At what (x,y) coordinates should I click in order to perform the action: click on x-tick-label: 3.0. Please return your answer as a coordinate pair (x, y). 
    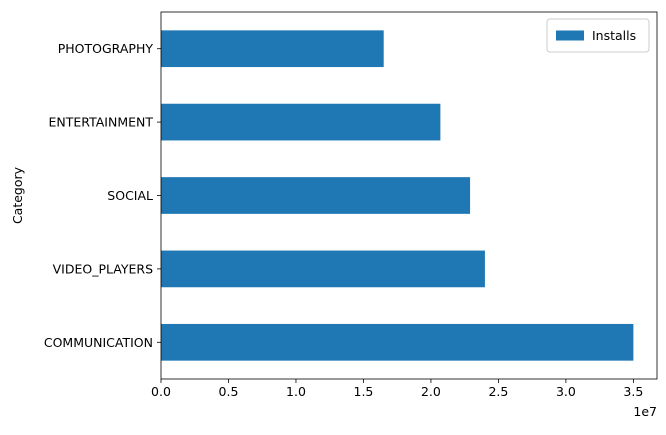
    Looking at the image, I should click on (566, 391).